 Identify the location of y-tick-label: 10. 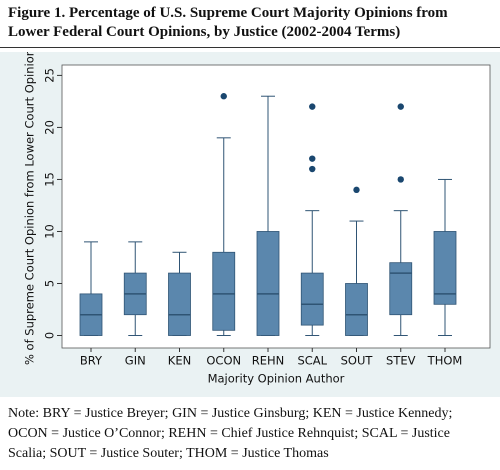
(50, 231).